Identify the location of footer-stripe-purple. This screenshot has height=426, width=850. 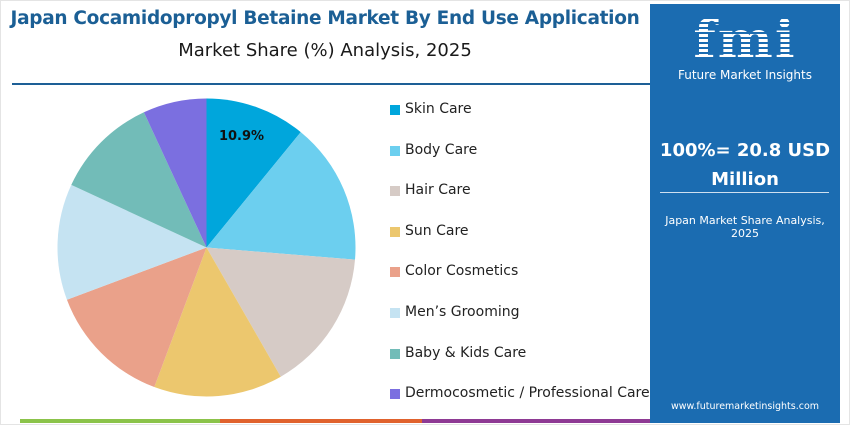
(536, 421).